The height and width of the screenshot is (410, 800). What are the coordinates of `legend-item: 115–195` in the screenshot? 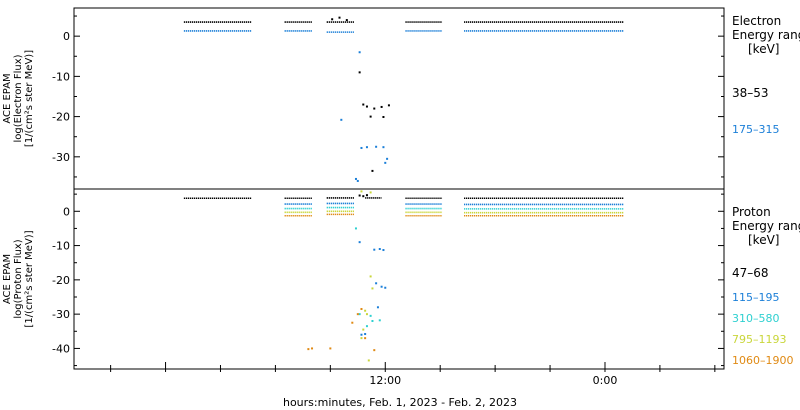 It's located at (756, 297).